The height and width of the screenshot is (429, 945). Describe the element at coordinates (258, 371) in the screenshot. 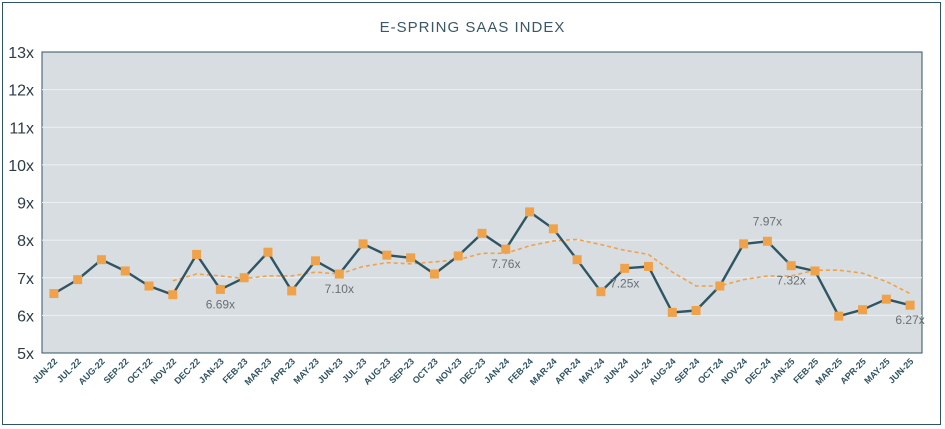

I see `x-tick-label: MAR-23` at that location.